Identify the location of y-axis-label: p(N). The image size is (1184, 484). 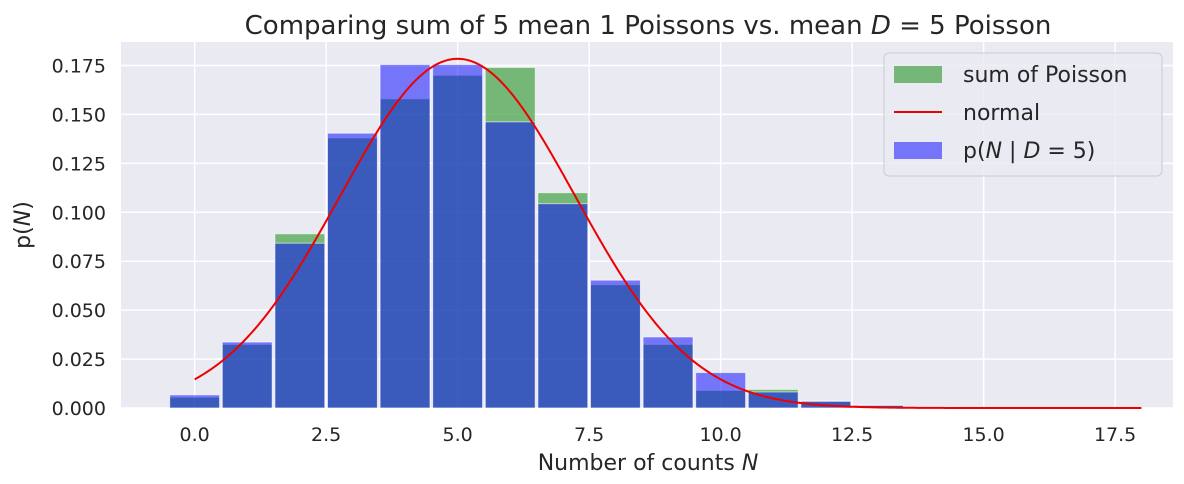
(23, 225).